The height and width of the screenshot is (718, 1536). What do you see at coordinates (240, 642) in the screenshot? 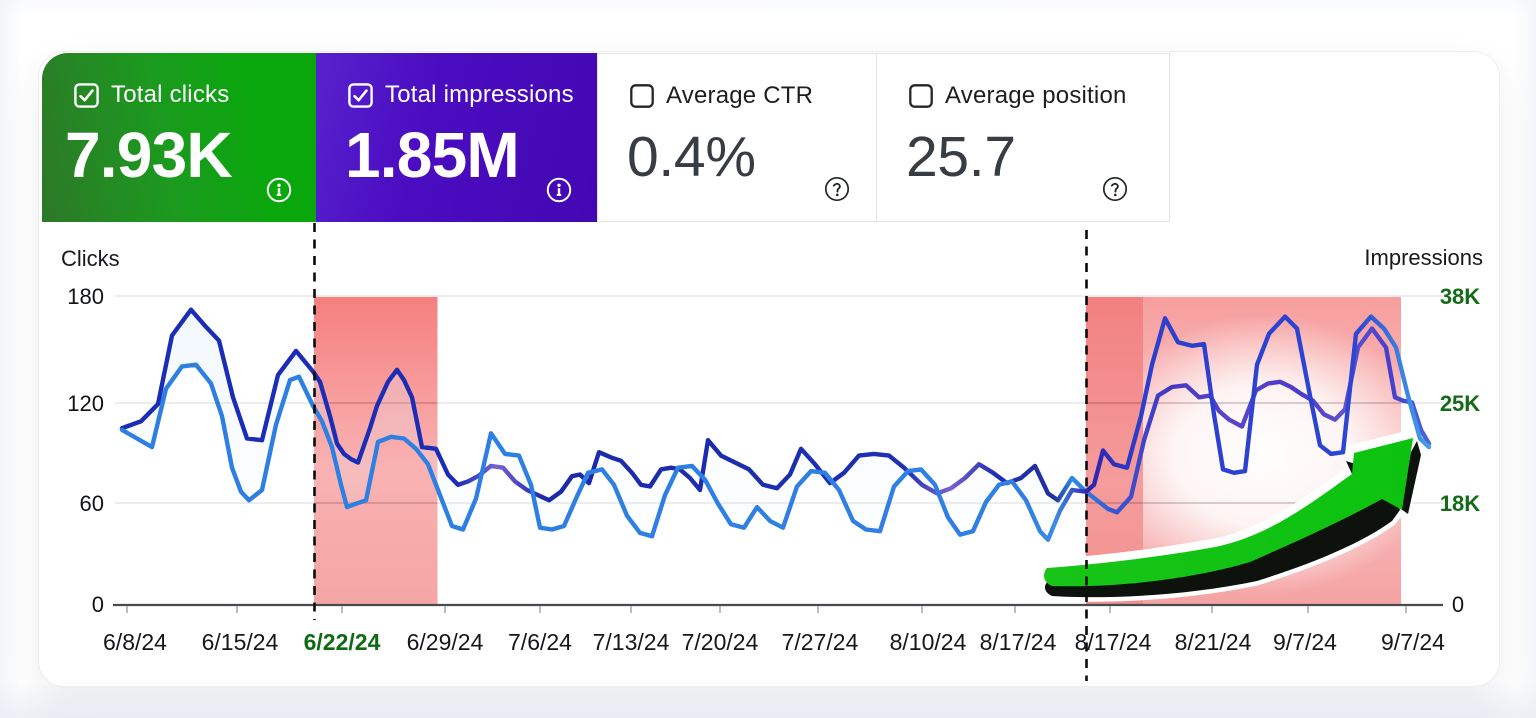
I see `svg-text: 6/15/24` at bounding box center [240, 642].